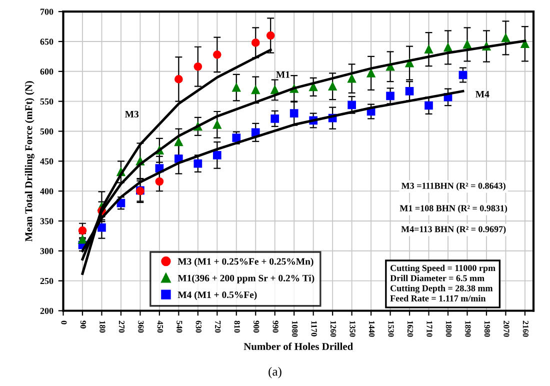 The width and height of the screenshot is (550, 386). I want to click on x-tick-label: 1530, so click(391, 329).